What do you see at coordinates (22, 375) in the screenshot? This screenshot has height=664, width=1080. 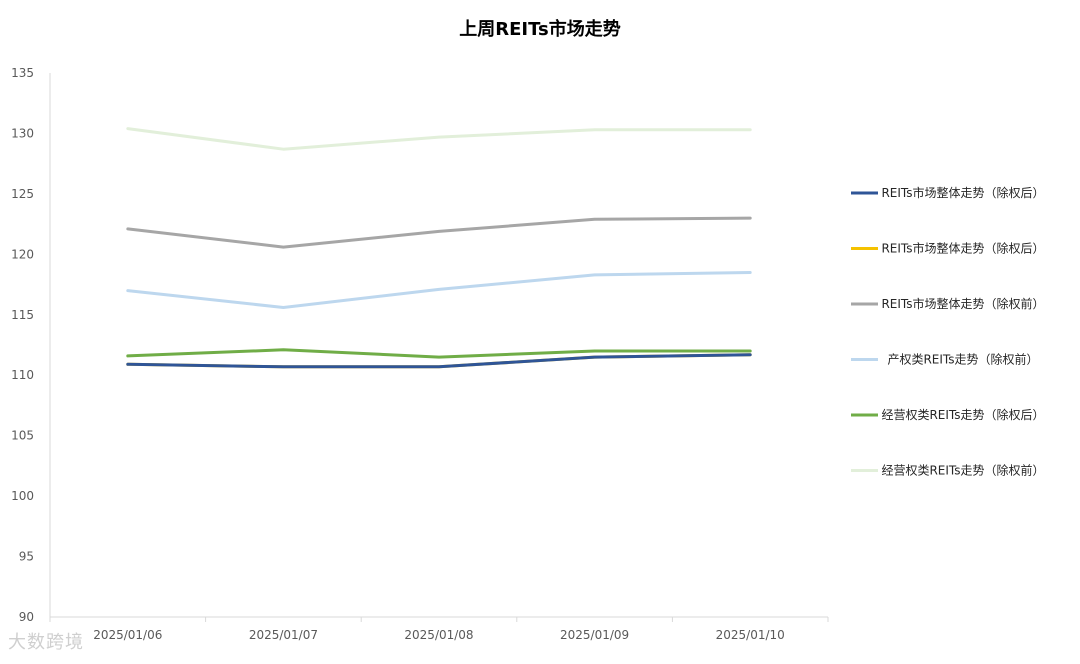 I see `y-tick-label: 110` at bounding box center [22, 375].